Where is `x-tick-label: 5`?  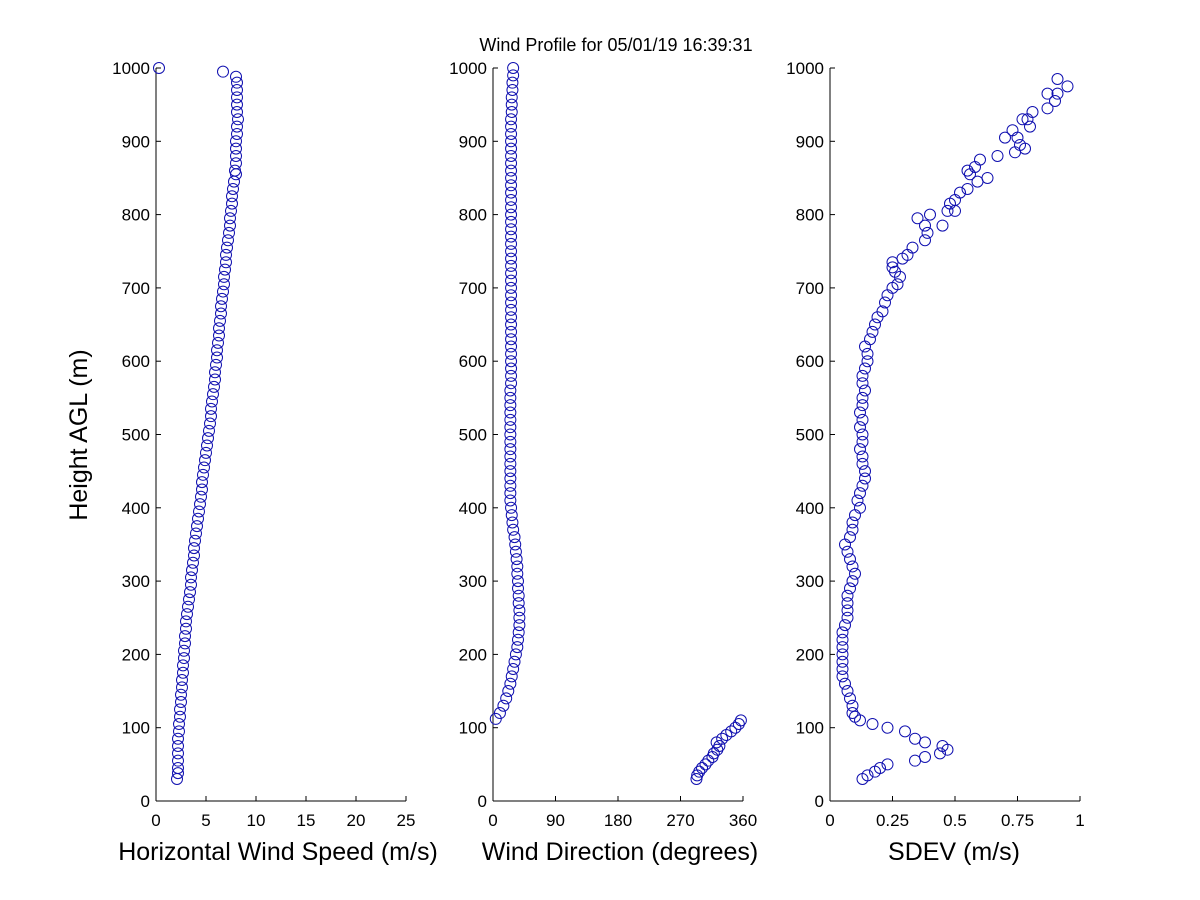 x-tick-label: 5 is located at coordinates (205, 820).